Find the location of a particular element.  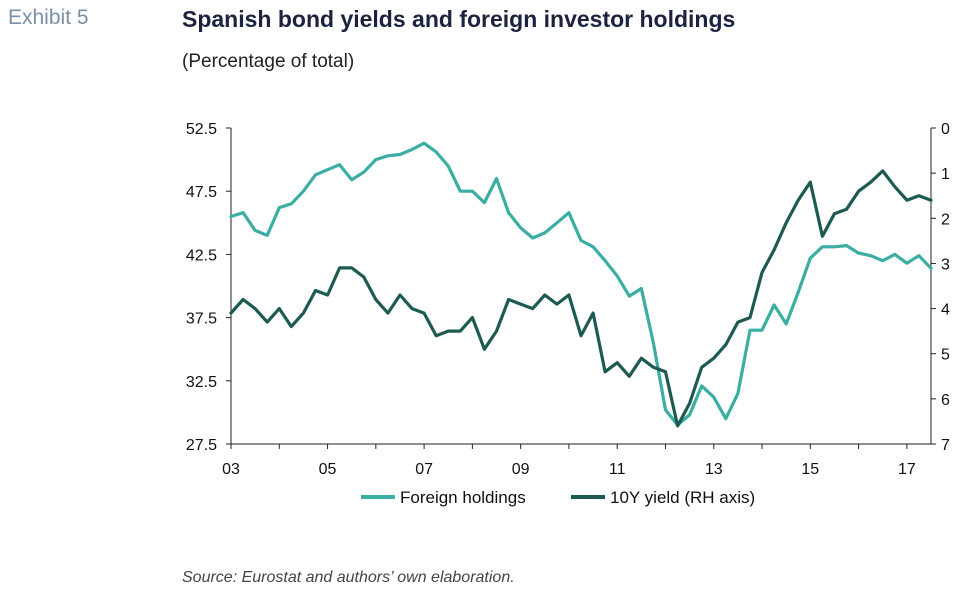

x-tick-label: 03 is located at coordinates (231, 469).